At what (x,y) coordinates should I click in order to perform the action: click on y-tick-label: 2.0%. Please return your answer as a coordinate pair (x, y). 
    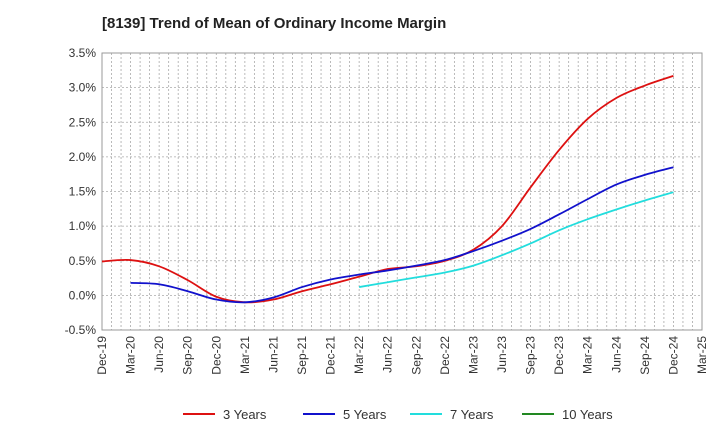
    Looking at the image, I should click on (83, 157).